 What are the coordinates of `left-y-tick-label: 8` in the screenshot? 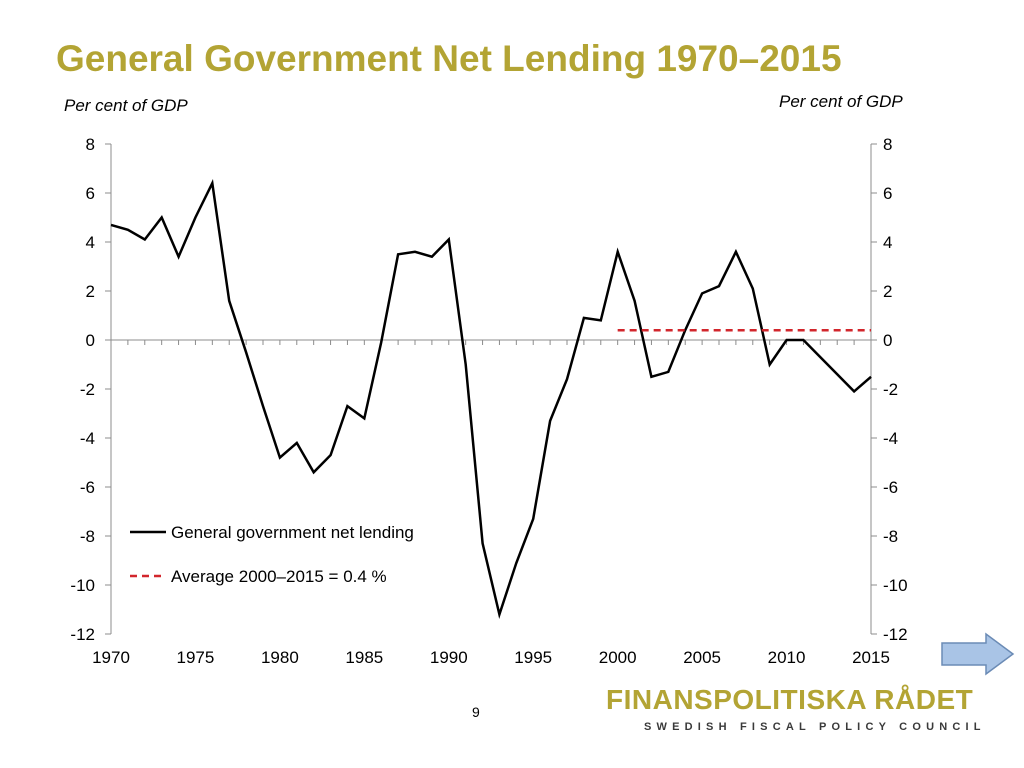 It's located at (90, 144).